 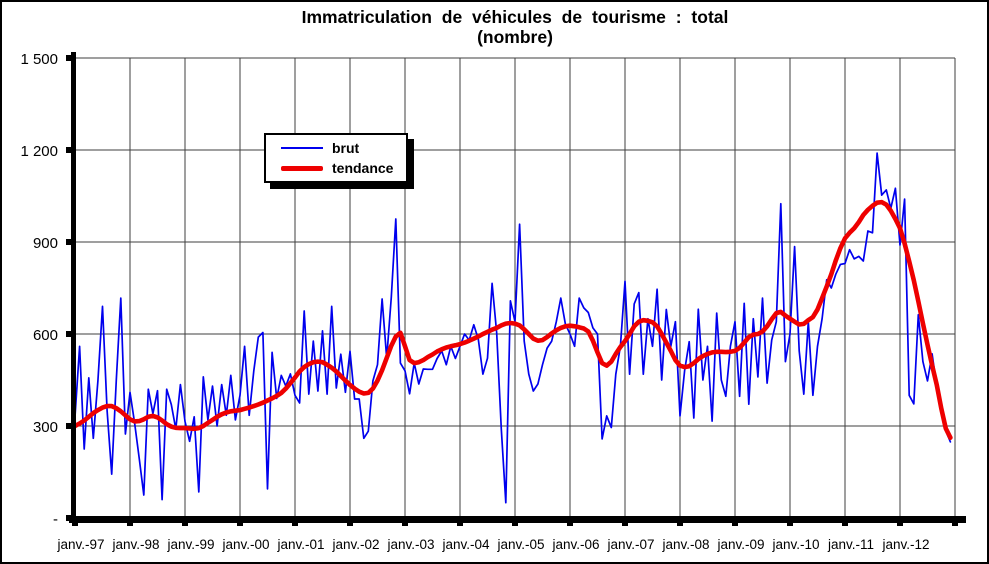 I want to click on tendance-line-sample-icon, so click(x=302, y=168).